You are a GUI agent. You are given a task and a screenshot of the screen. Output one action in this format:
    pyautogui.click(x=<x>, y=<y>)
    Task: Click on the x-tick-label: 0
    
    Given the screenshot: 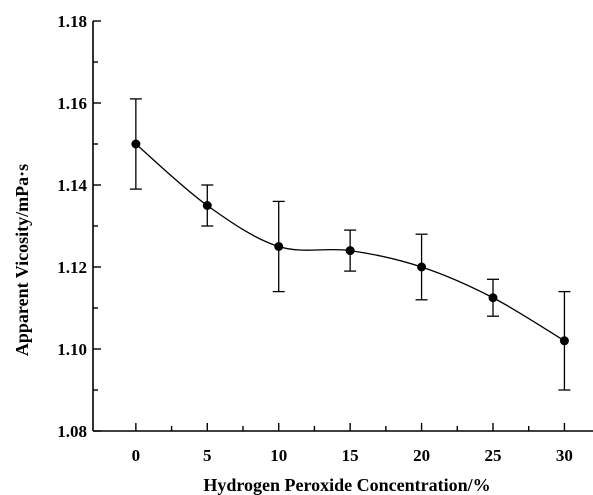 What is the action you would take?
    pyautogui.click(x=136, y=455)
    